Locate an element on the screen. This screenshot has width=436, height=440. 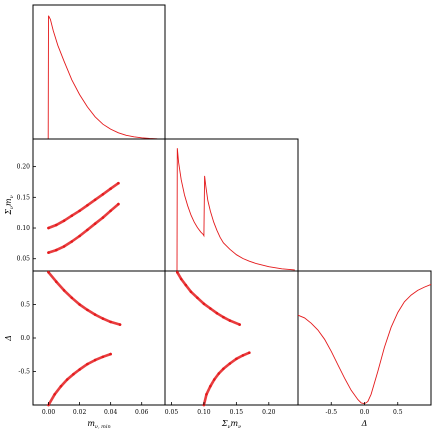
sum-mnu-ylabel-sub: ν is located at coordinates (12, 207).